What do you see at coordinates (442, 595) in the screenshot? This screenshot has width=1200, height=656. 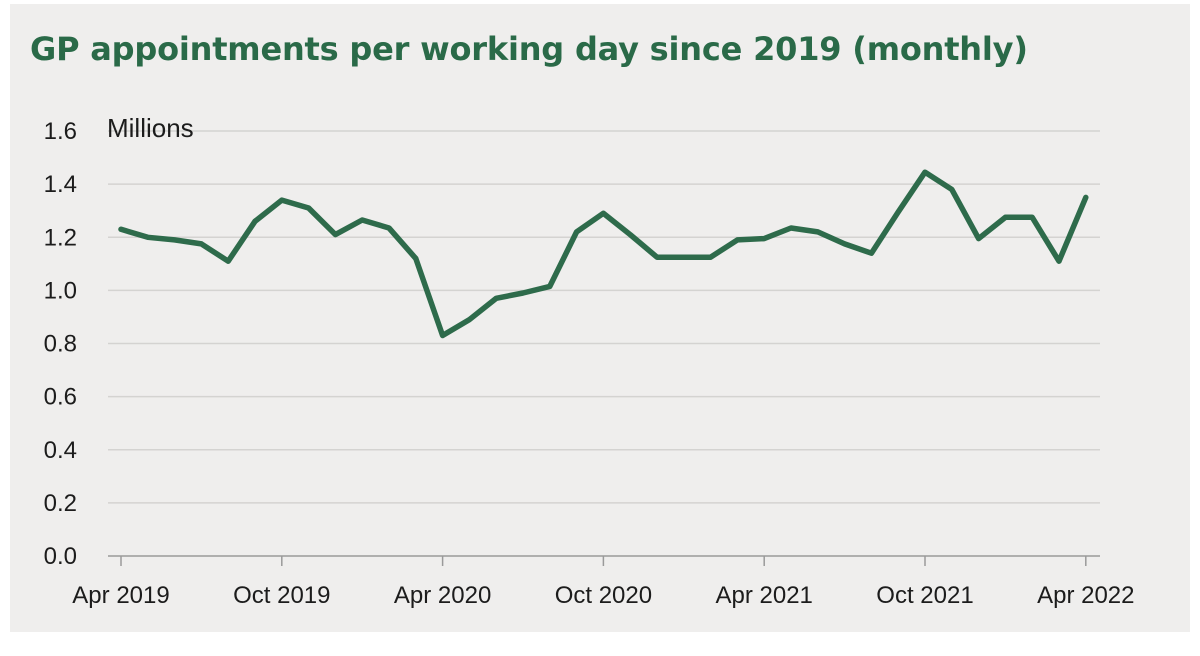 I see `x-tick-label: Apr 2020` at bounding box center [442, 595].